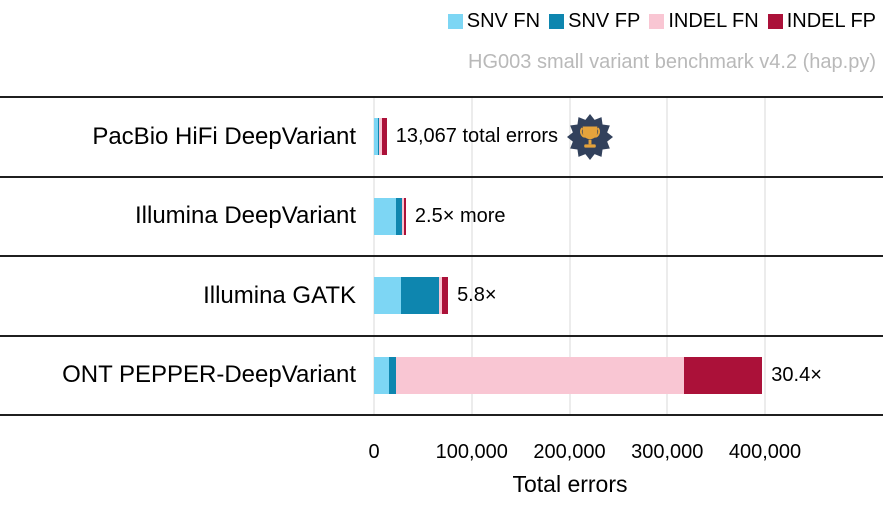 Image resolution: width=883 pixels, height=505 pixels. I want to click on legend-label: SNV FP, so click(604, 21).